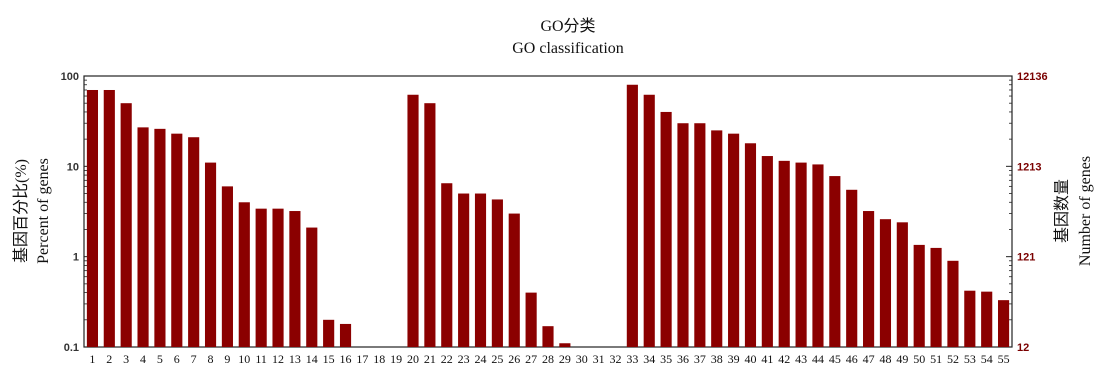 The width and height of the screenshot is (1098, 367). I want to click on right-tick-label: 12, so click(1023, 348).